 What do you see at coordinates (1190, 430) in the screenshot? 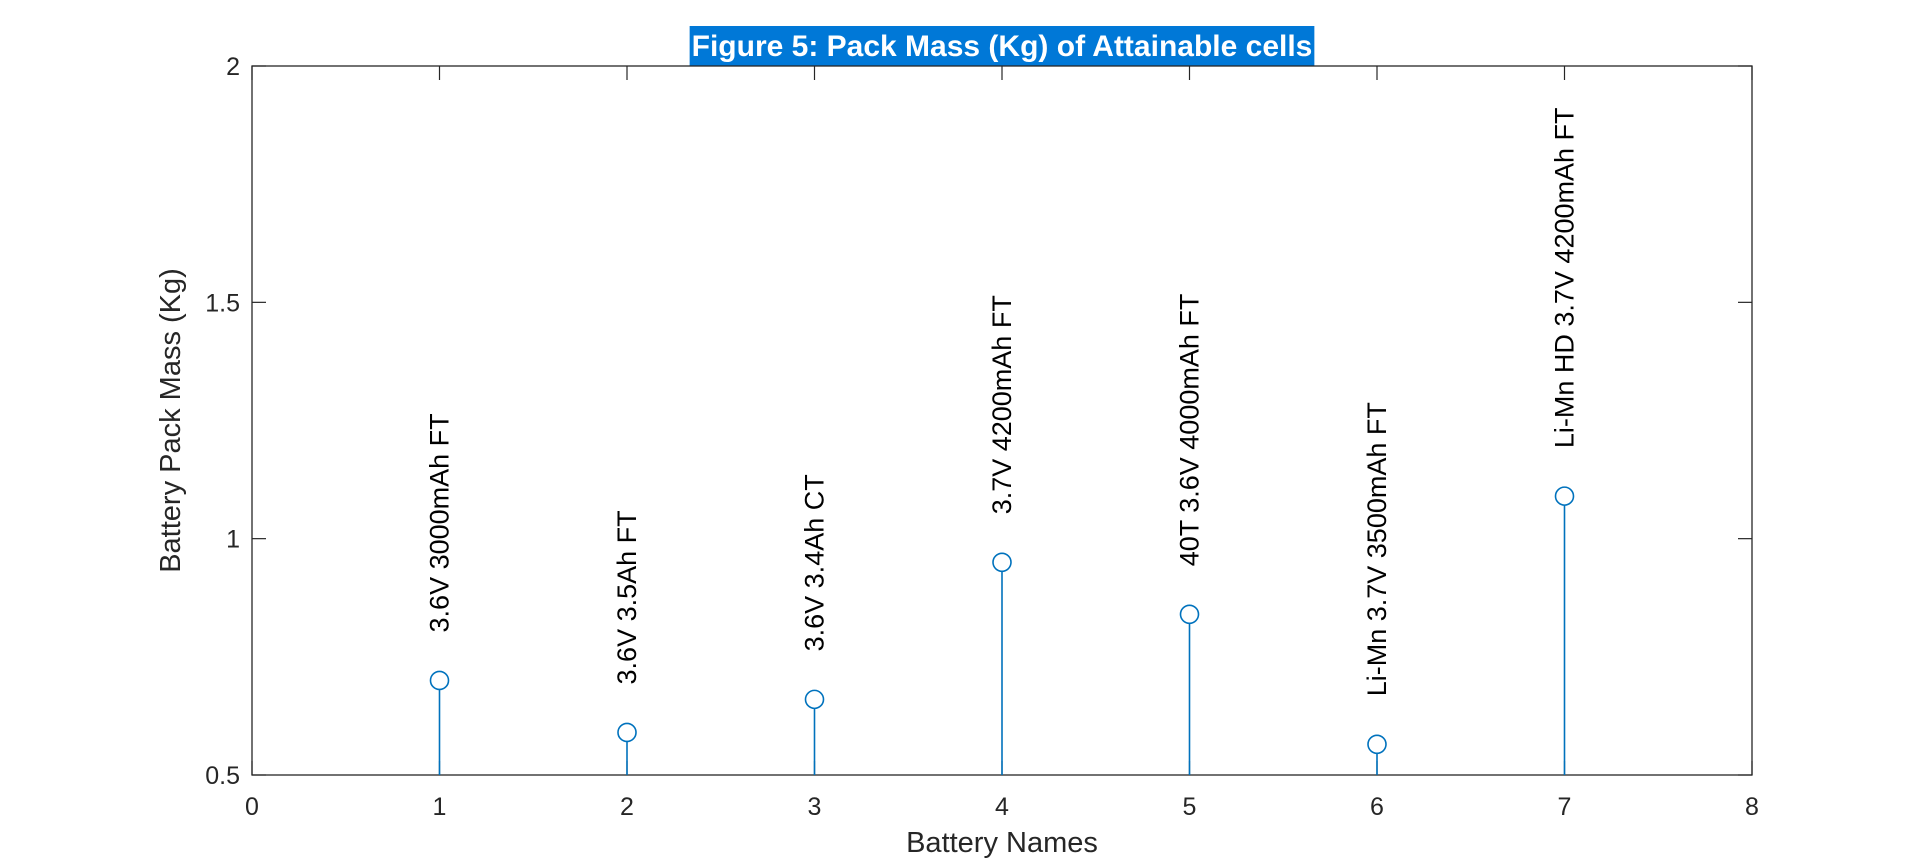
I see `point-label: 40T 3.6V 4000mAh FT` at bounding box center [1190, 430].